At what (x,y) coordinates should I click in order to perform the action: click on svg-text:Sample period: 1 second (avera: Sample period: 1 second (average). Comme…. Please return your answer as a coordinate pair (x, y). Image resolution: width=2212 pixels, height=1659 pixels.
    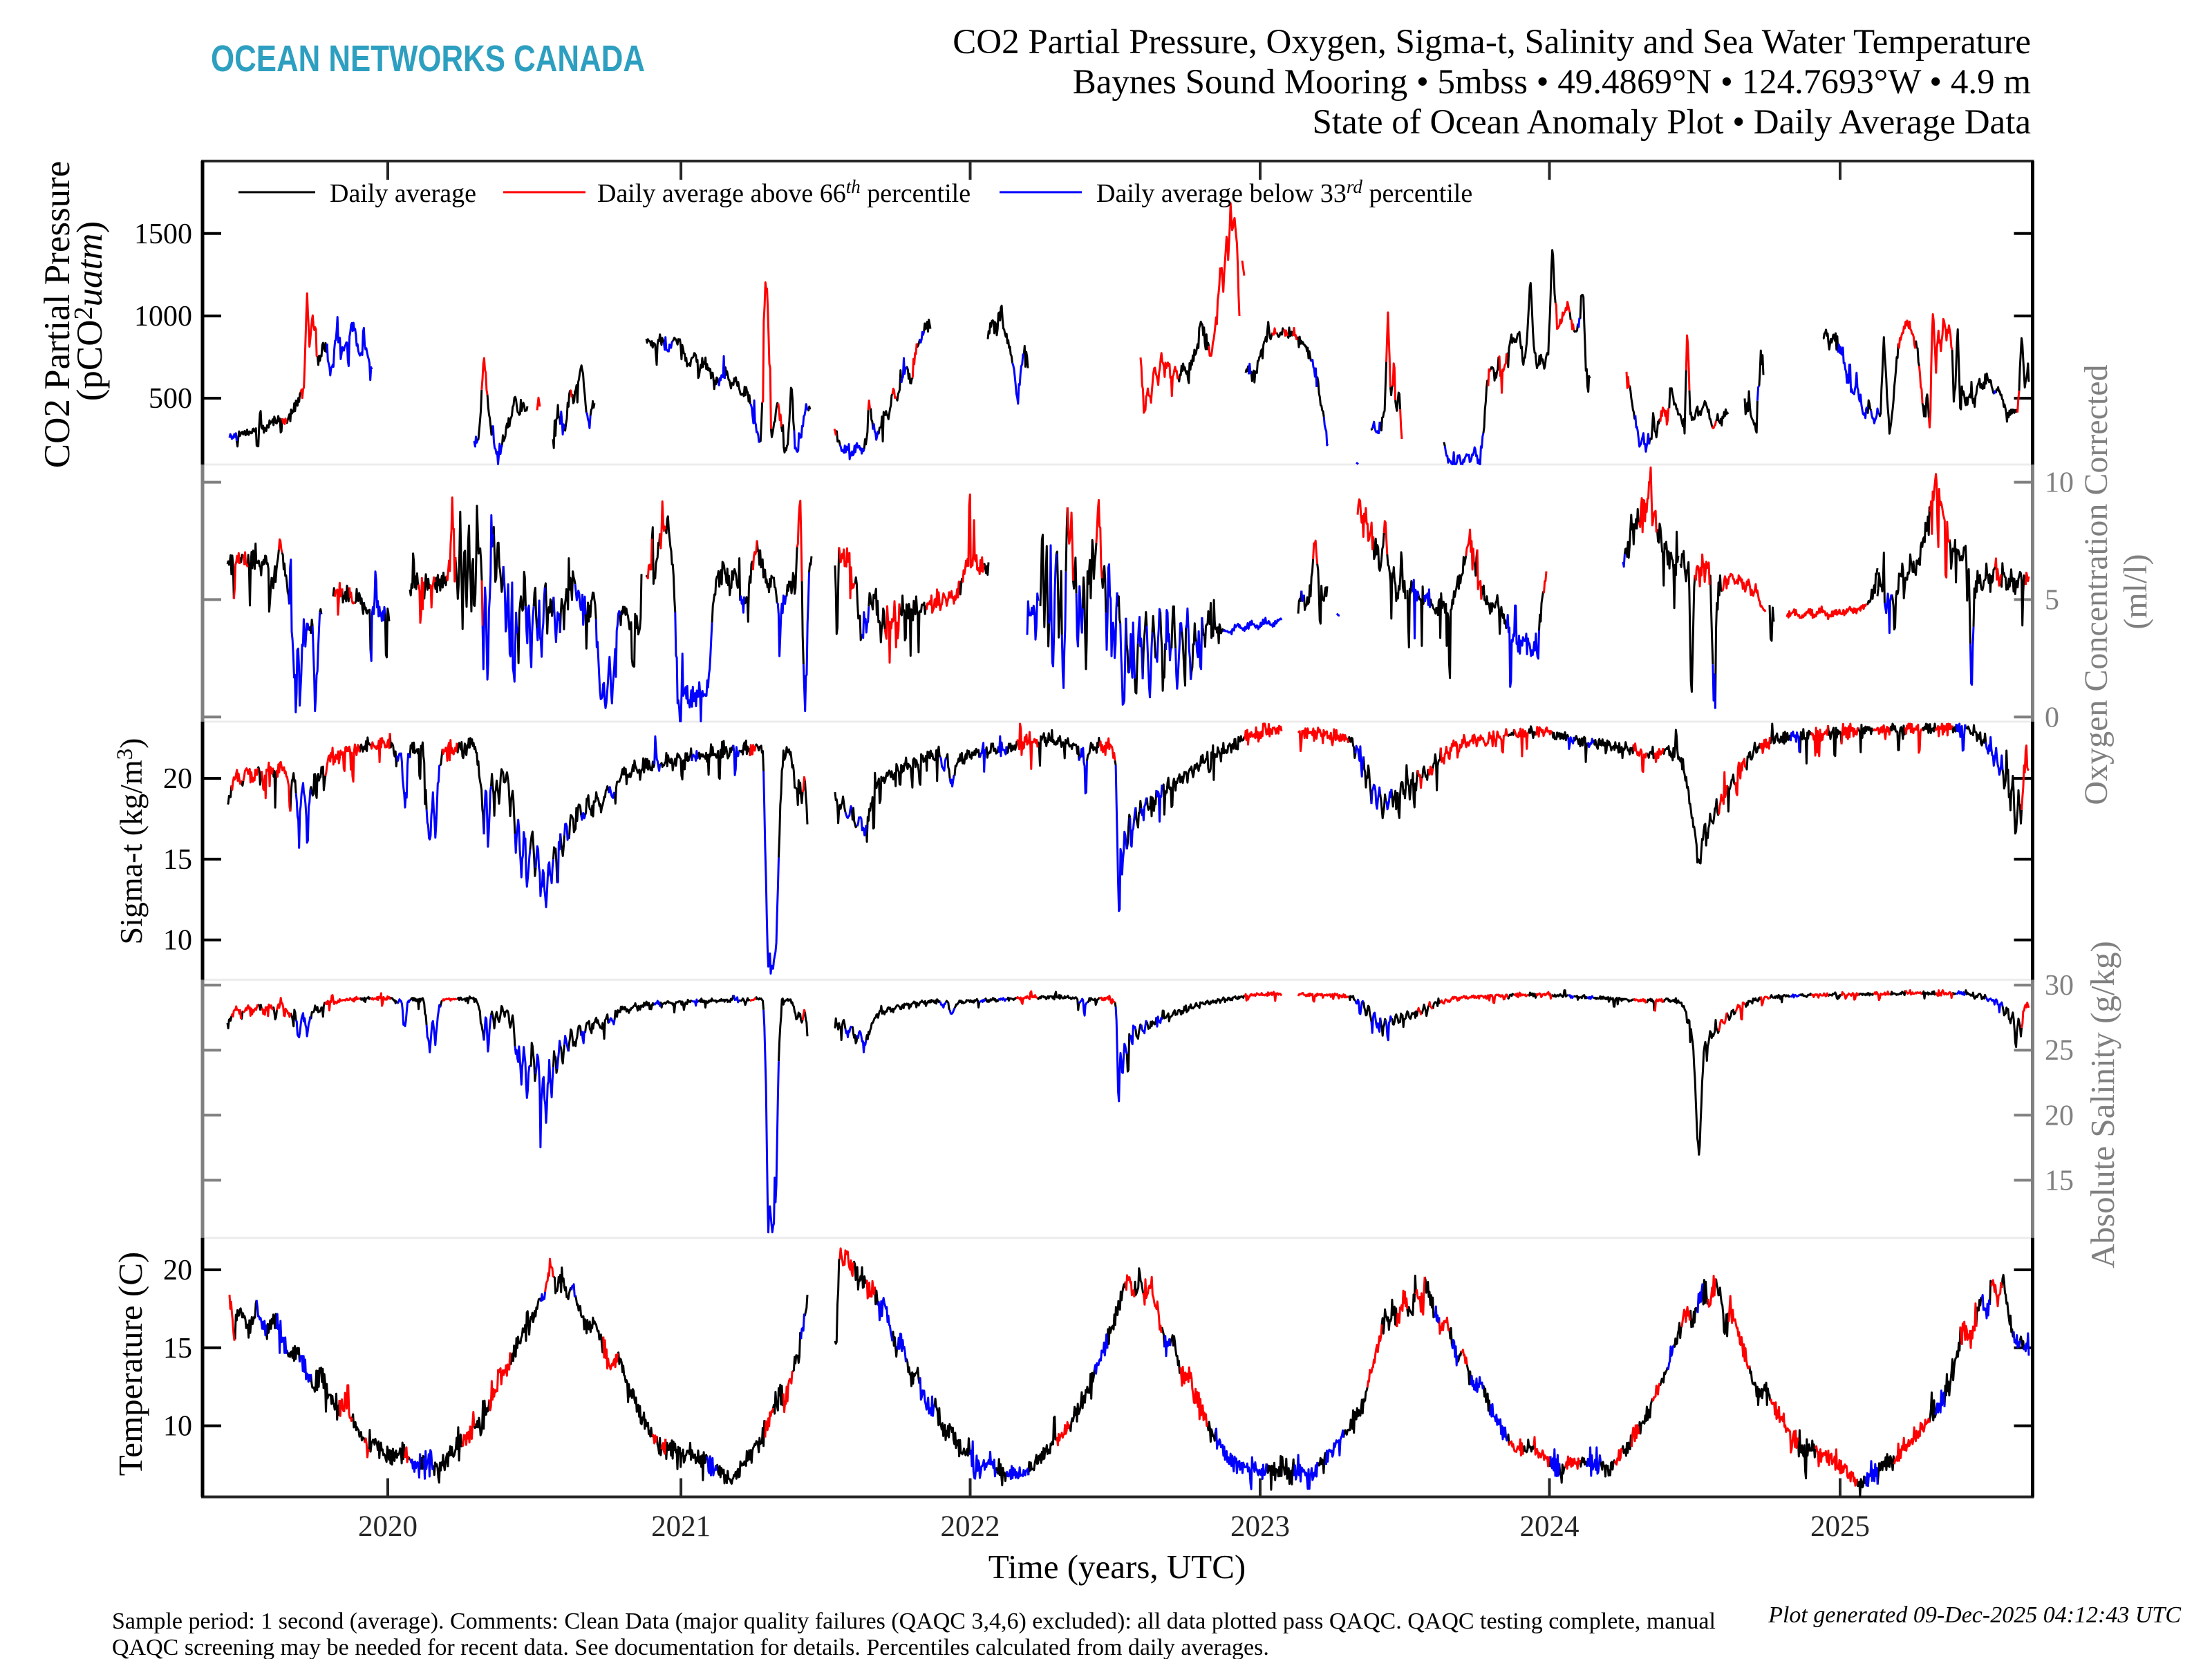
    Looking at the image, I should click on (914, 1621).